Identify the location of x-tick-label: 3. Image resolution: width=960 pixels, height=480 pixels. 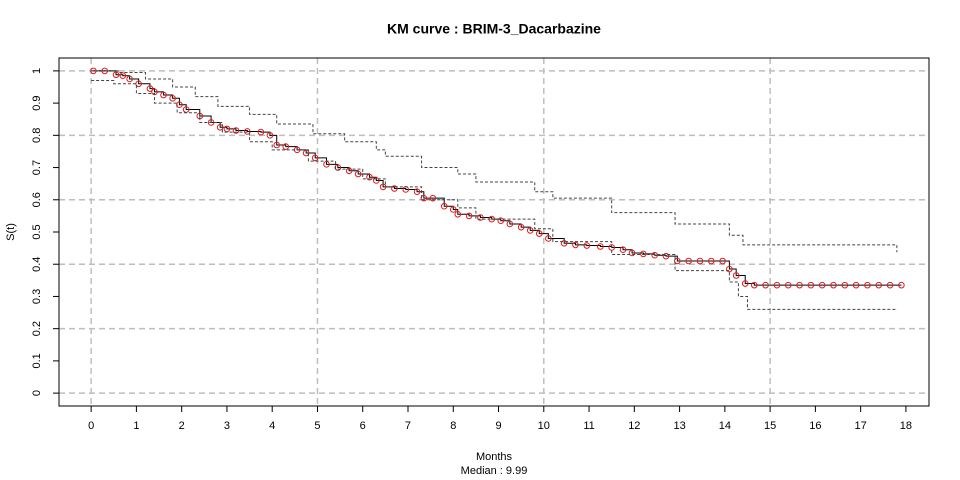
(227, 426).